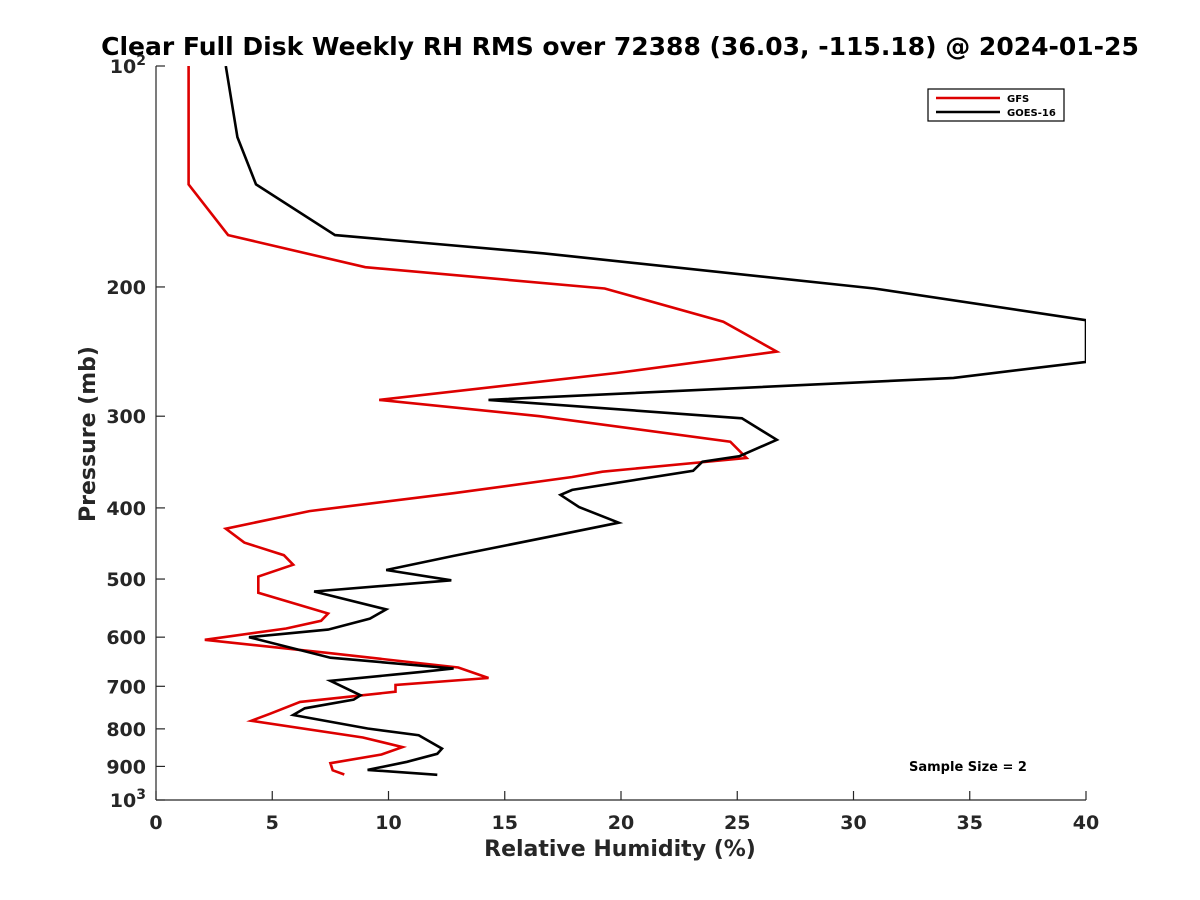 The width and height of the screenshot is (1200, 900). What do you see at coordinates (388, 823) in the screenshot?
I see `x-tick-label: 10` at bounding box center [388, 823].